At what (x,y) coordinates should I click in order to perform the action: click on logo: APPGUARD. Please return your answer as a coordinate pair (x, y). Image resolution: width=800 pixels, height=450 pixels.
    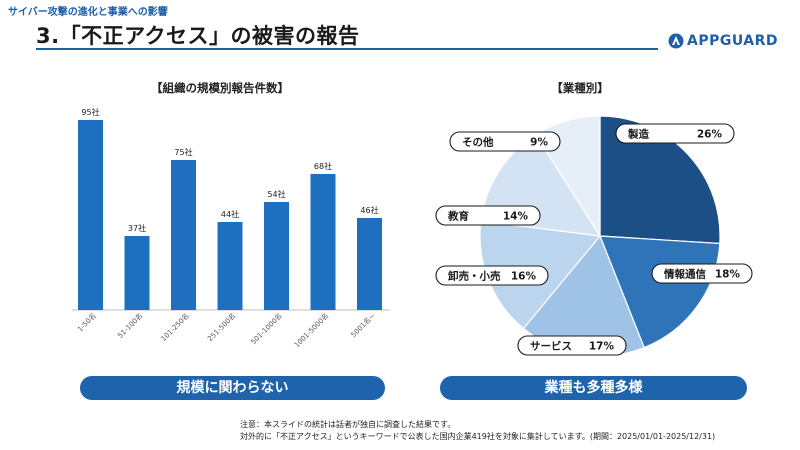
    Looking at the image, I should click on (723, 41).